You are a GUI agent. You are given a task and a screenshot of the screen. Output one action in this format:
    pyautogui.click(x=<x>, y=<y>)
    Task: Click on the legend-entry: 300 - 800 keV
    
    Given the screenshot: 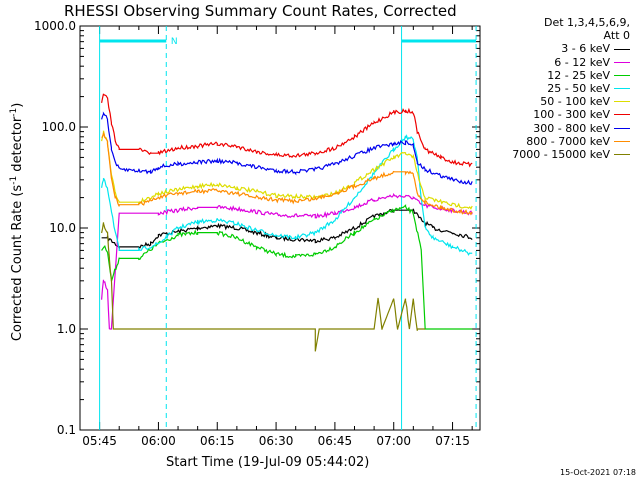 What is the action you would take?
    pyautogui.click(x=550, y=128)
    